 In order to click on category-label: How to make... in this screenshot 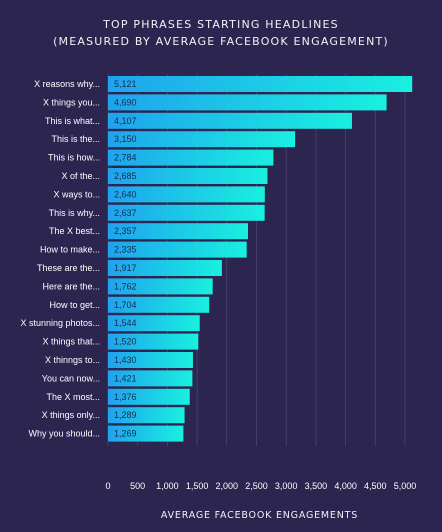, I will do `click(70, 250)`.